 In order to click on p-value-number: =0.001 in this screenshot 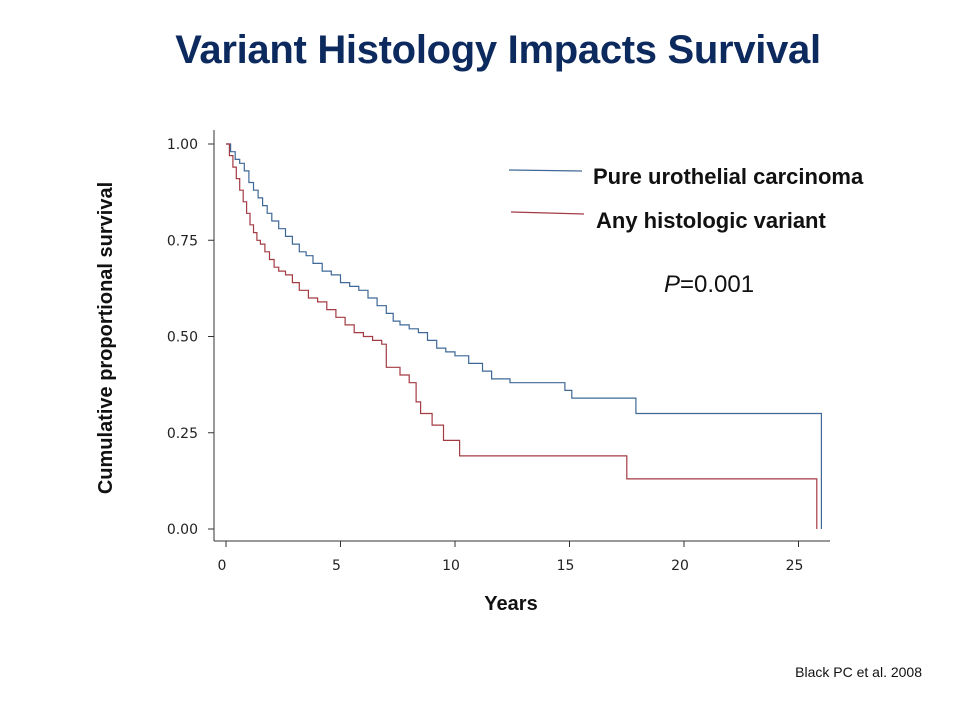, I will do `click(717, 284)`.